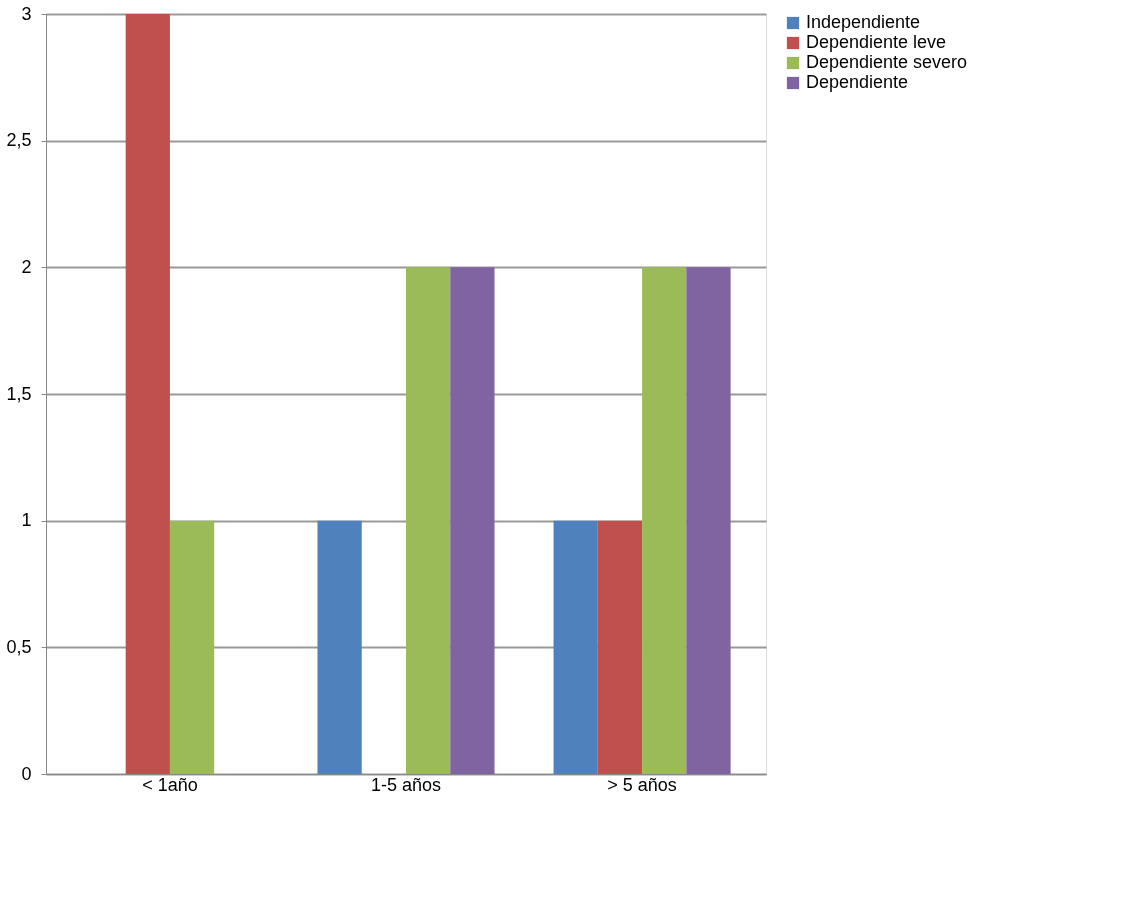 The width and height of the screenshot is (1133, 913). I want to click on legend-label: Dependiente severo, so click(887, 62).